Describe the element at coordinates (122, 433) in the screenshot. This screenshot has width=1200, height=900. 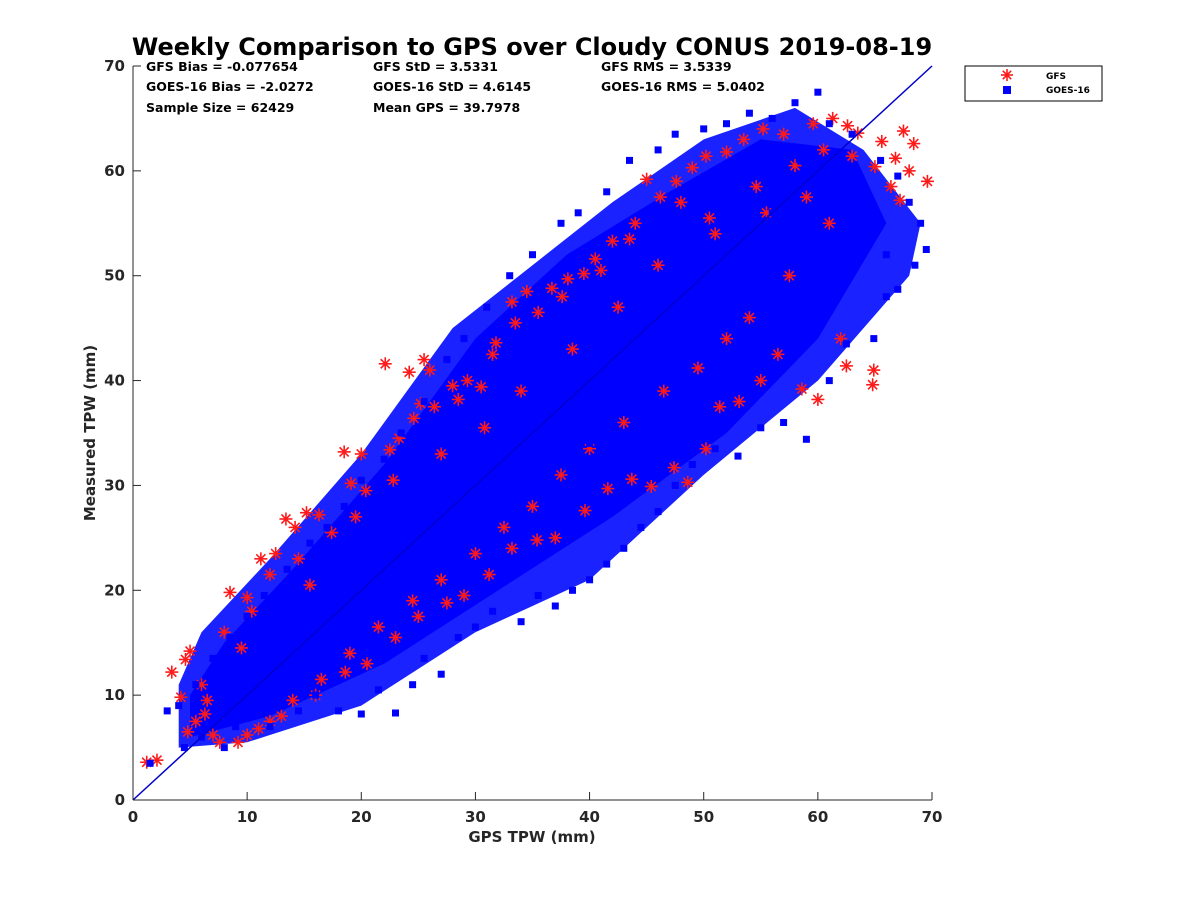
I see `y-axis: 0 10 20 30 40 50 60 70` at that location.